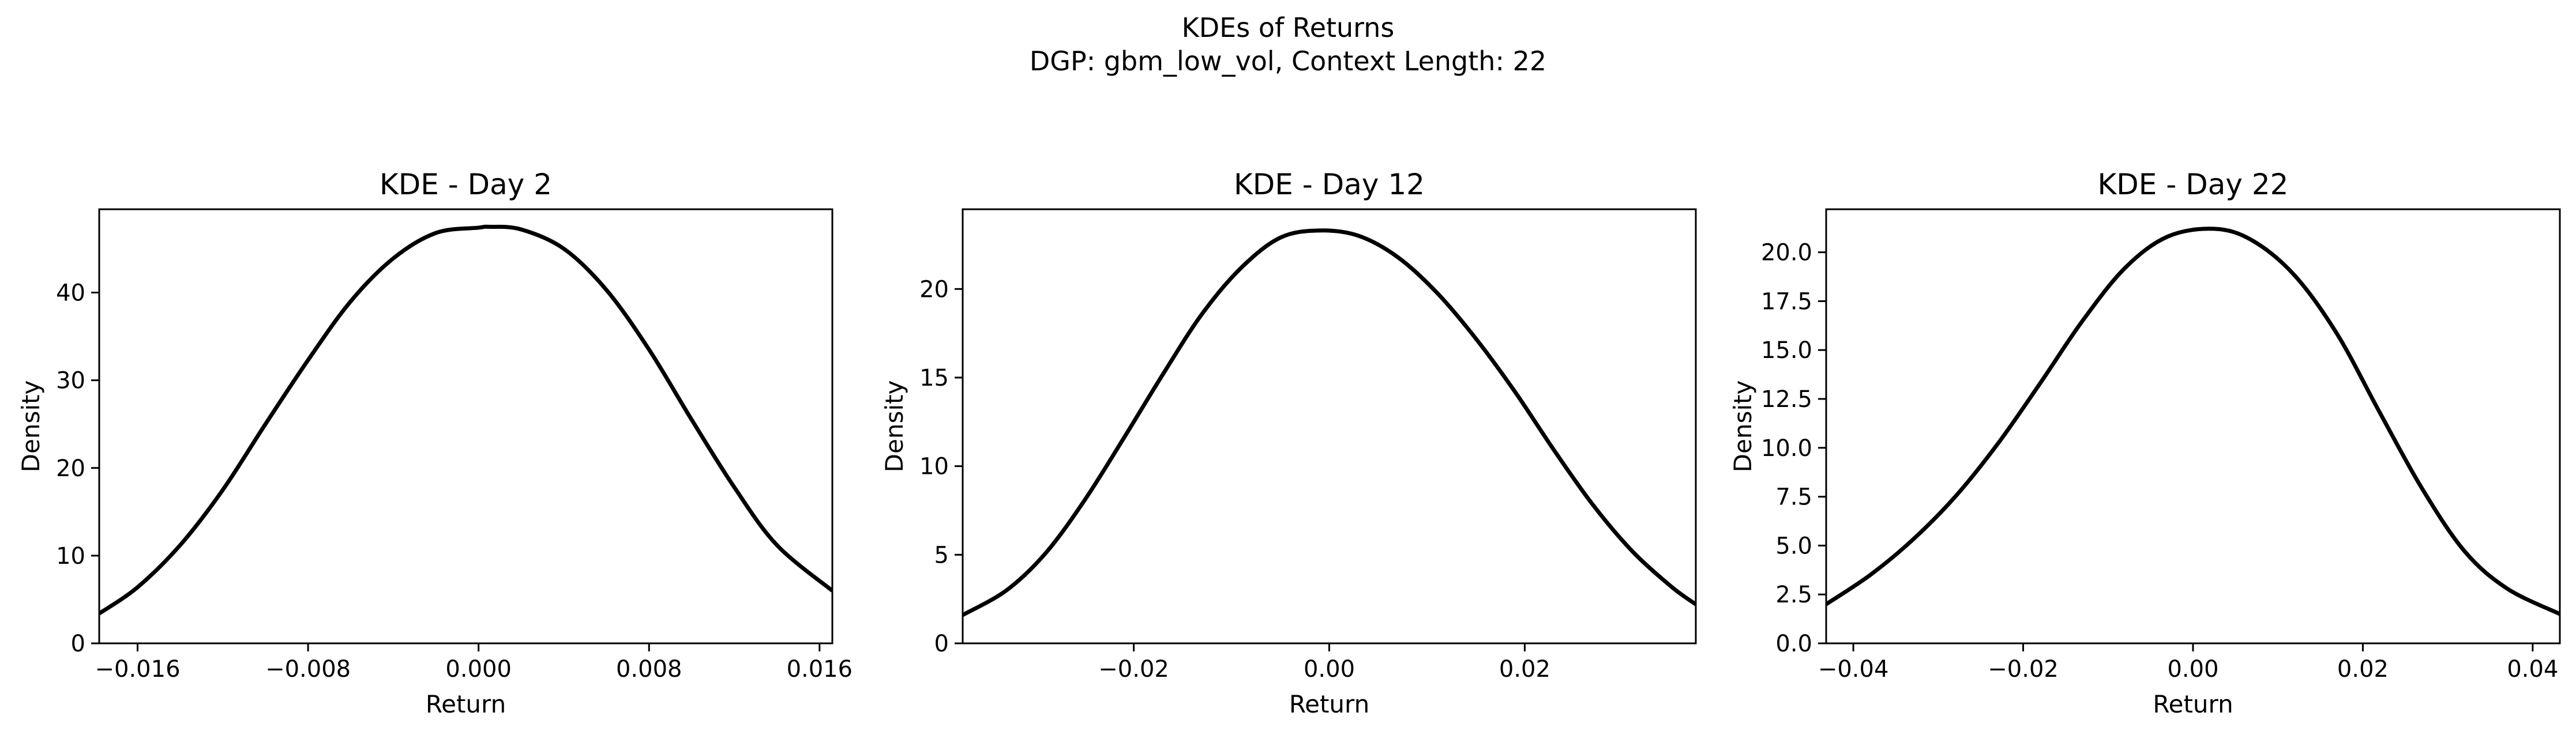  What do you see at coordinates (1786, 301) in the screenshot?
I see `y-tick-label: 17.5` at bounding box center [1786, 301].